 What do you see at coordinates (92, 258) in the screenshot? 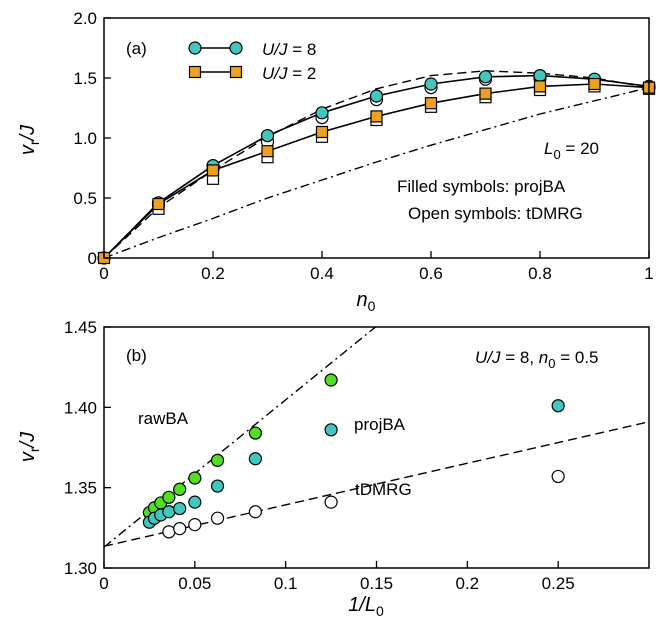
I see `panel-a-ytick-label: 0` at bounding box center [92, 258].